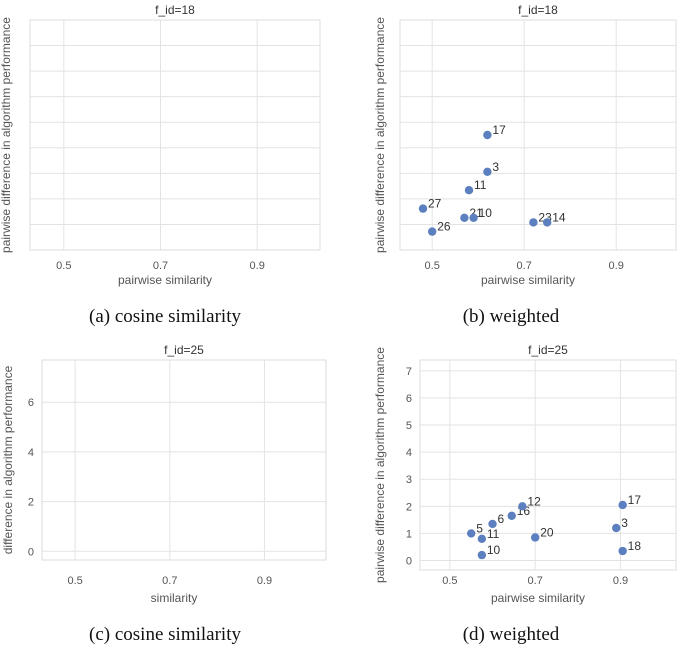 The image size is (682, 654). What do you see at coordinates (444, 227) in the screenshot?
I see `point-label: 26` at bounding box center [444, 227].